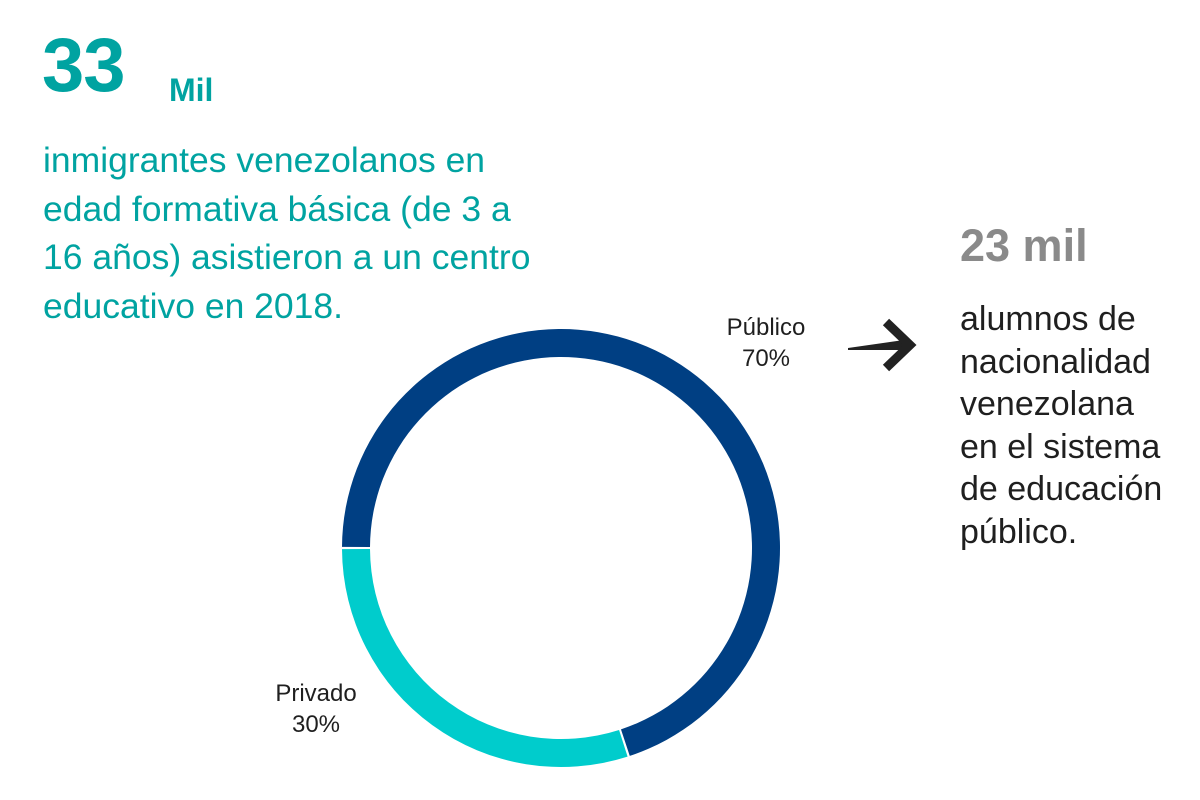 The width and height of the screenshot is (1200, 800). Describe the element at coordinates (1048, 319) in the screenshot. I see `callout-description-line: alumnos de` at that location.